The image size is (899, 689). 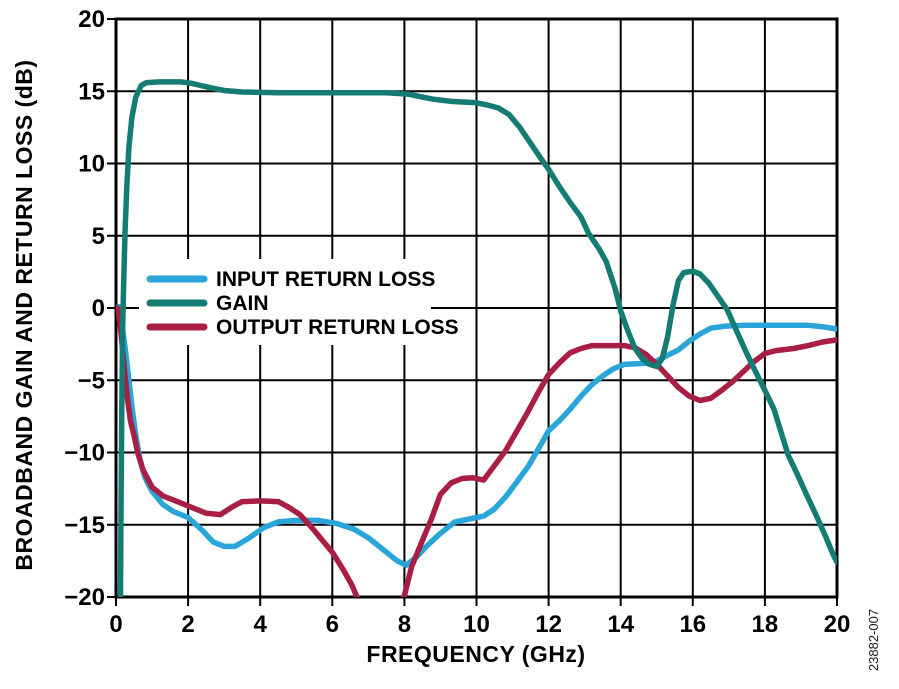 What do you see at coordinates (332, 624) in the screenshot?
I see `x-tick-label: 6` at bounding box center [332, 624].